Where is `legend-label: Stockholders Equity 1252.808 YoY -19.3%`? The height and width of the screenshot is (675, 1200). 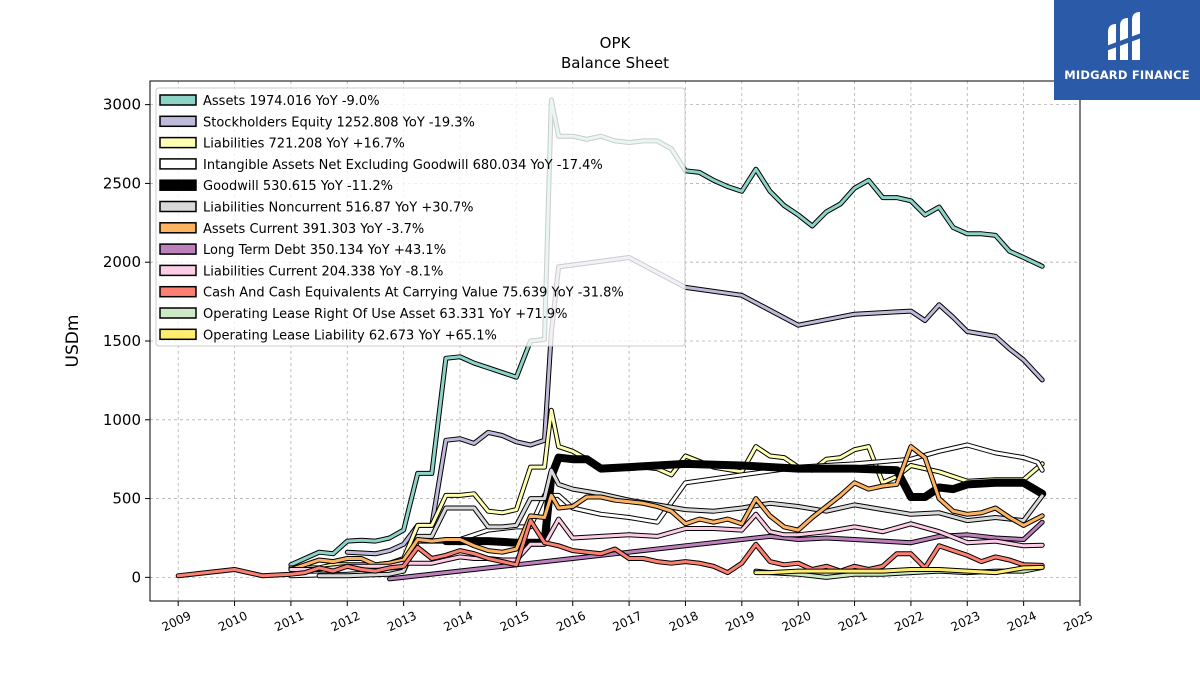 legend-label: Stockholders Equity 1252.808 YoY -19.3% is located at coordinates (339, 122).